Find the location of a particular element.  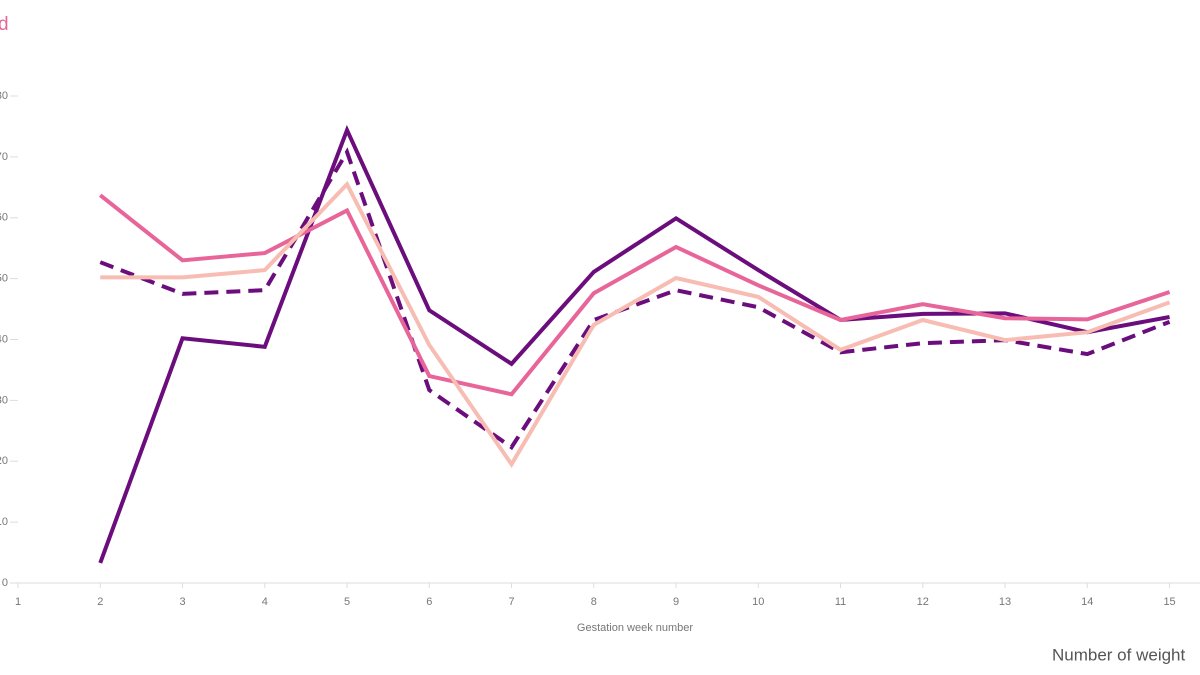

x-tick-label: 1 is located at coordinates (18, 602).